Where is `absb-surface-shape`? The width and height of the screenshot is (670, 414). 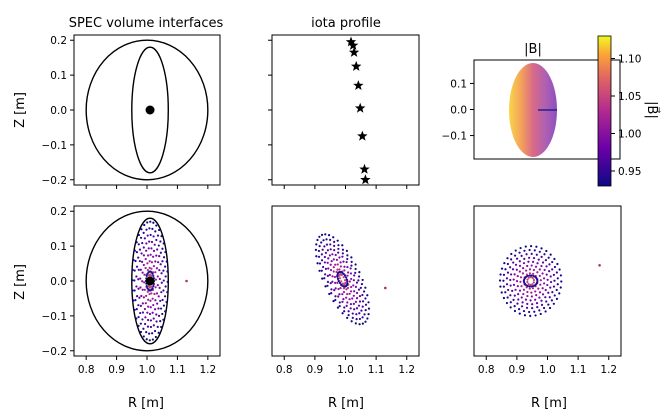 absb-surface-shape is located at coordinates (533, 110).